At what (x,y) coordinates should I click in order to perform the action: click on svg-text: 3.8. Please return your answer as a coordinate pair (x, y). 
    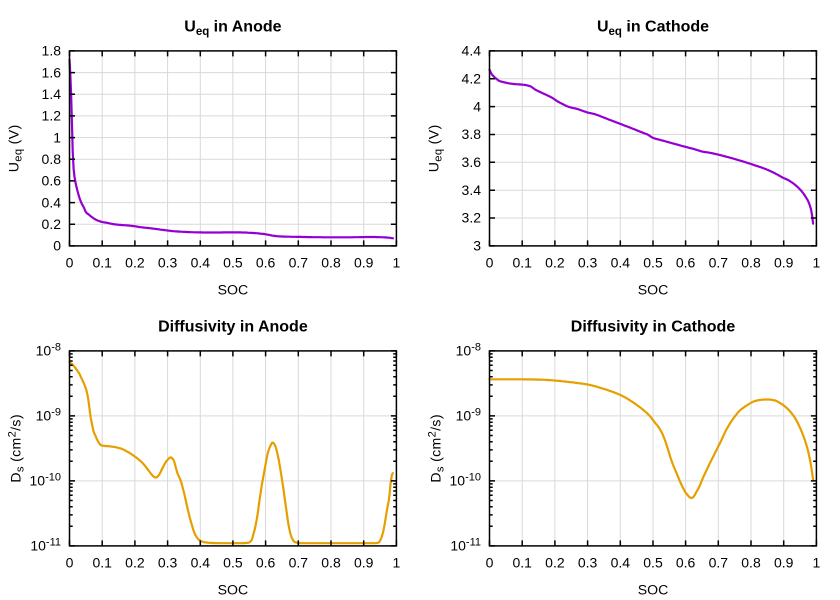
    Looking at the image, I should click on (472, 134).